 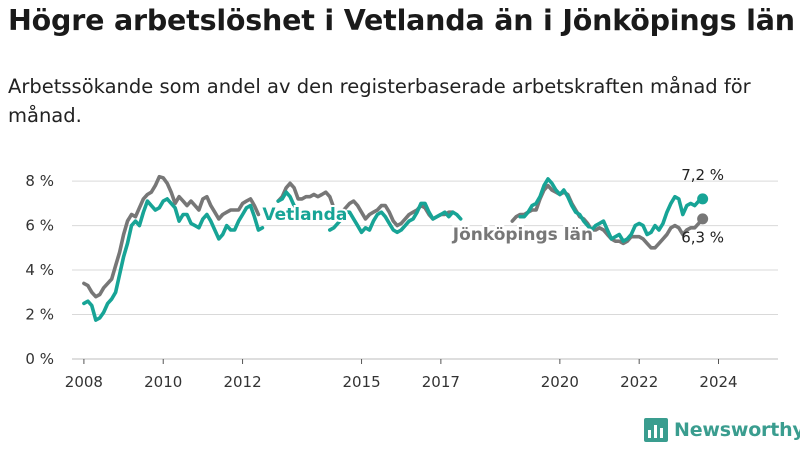 What do you see at coordinates (737, 430) in the screenshot?
I see `newsworthy-logo-text: Newsworthy` at bounding box center [737, 430].